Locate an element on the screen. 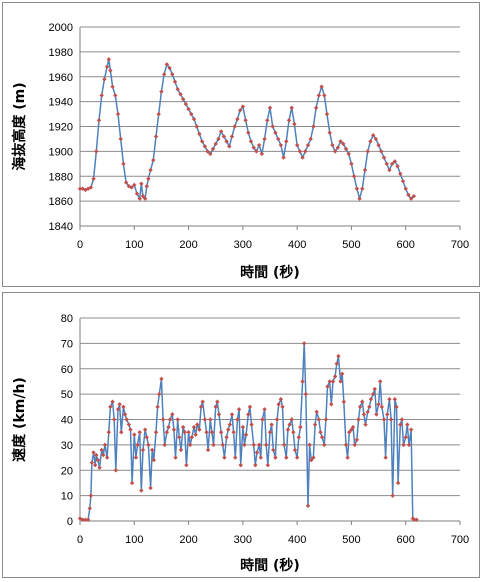  speed-x-tick-label: 500 is located at coordinates (351, 540).